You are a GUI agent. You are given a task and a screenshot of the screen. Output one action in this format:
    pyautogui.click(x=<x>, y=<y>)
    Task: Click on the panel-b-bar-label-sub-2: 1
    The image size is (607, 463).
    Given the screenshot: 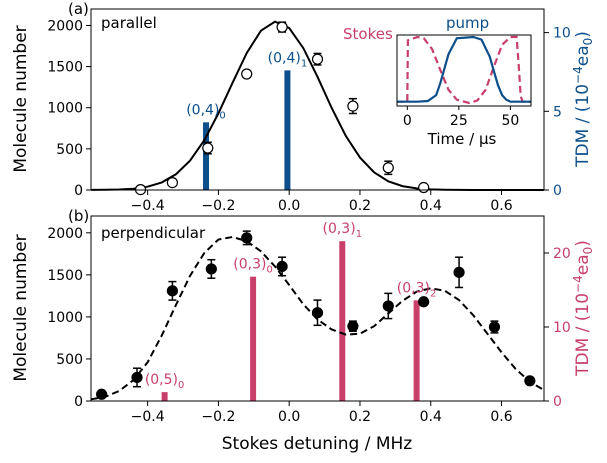 What is the action you would take?
    pyautogui.click(x=359, y=234)
    